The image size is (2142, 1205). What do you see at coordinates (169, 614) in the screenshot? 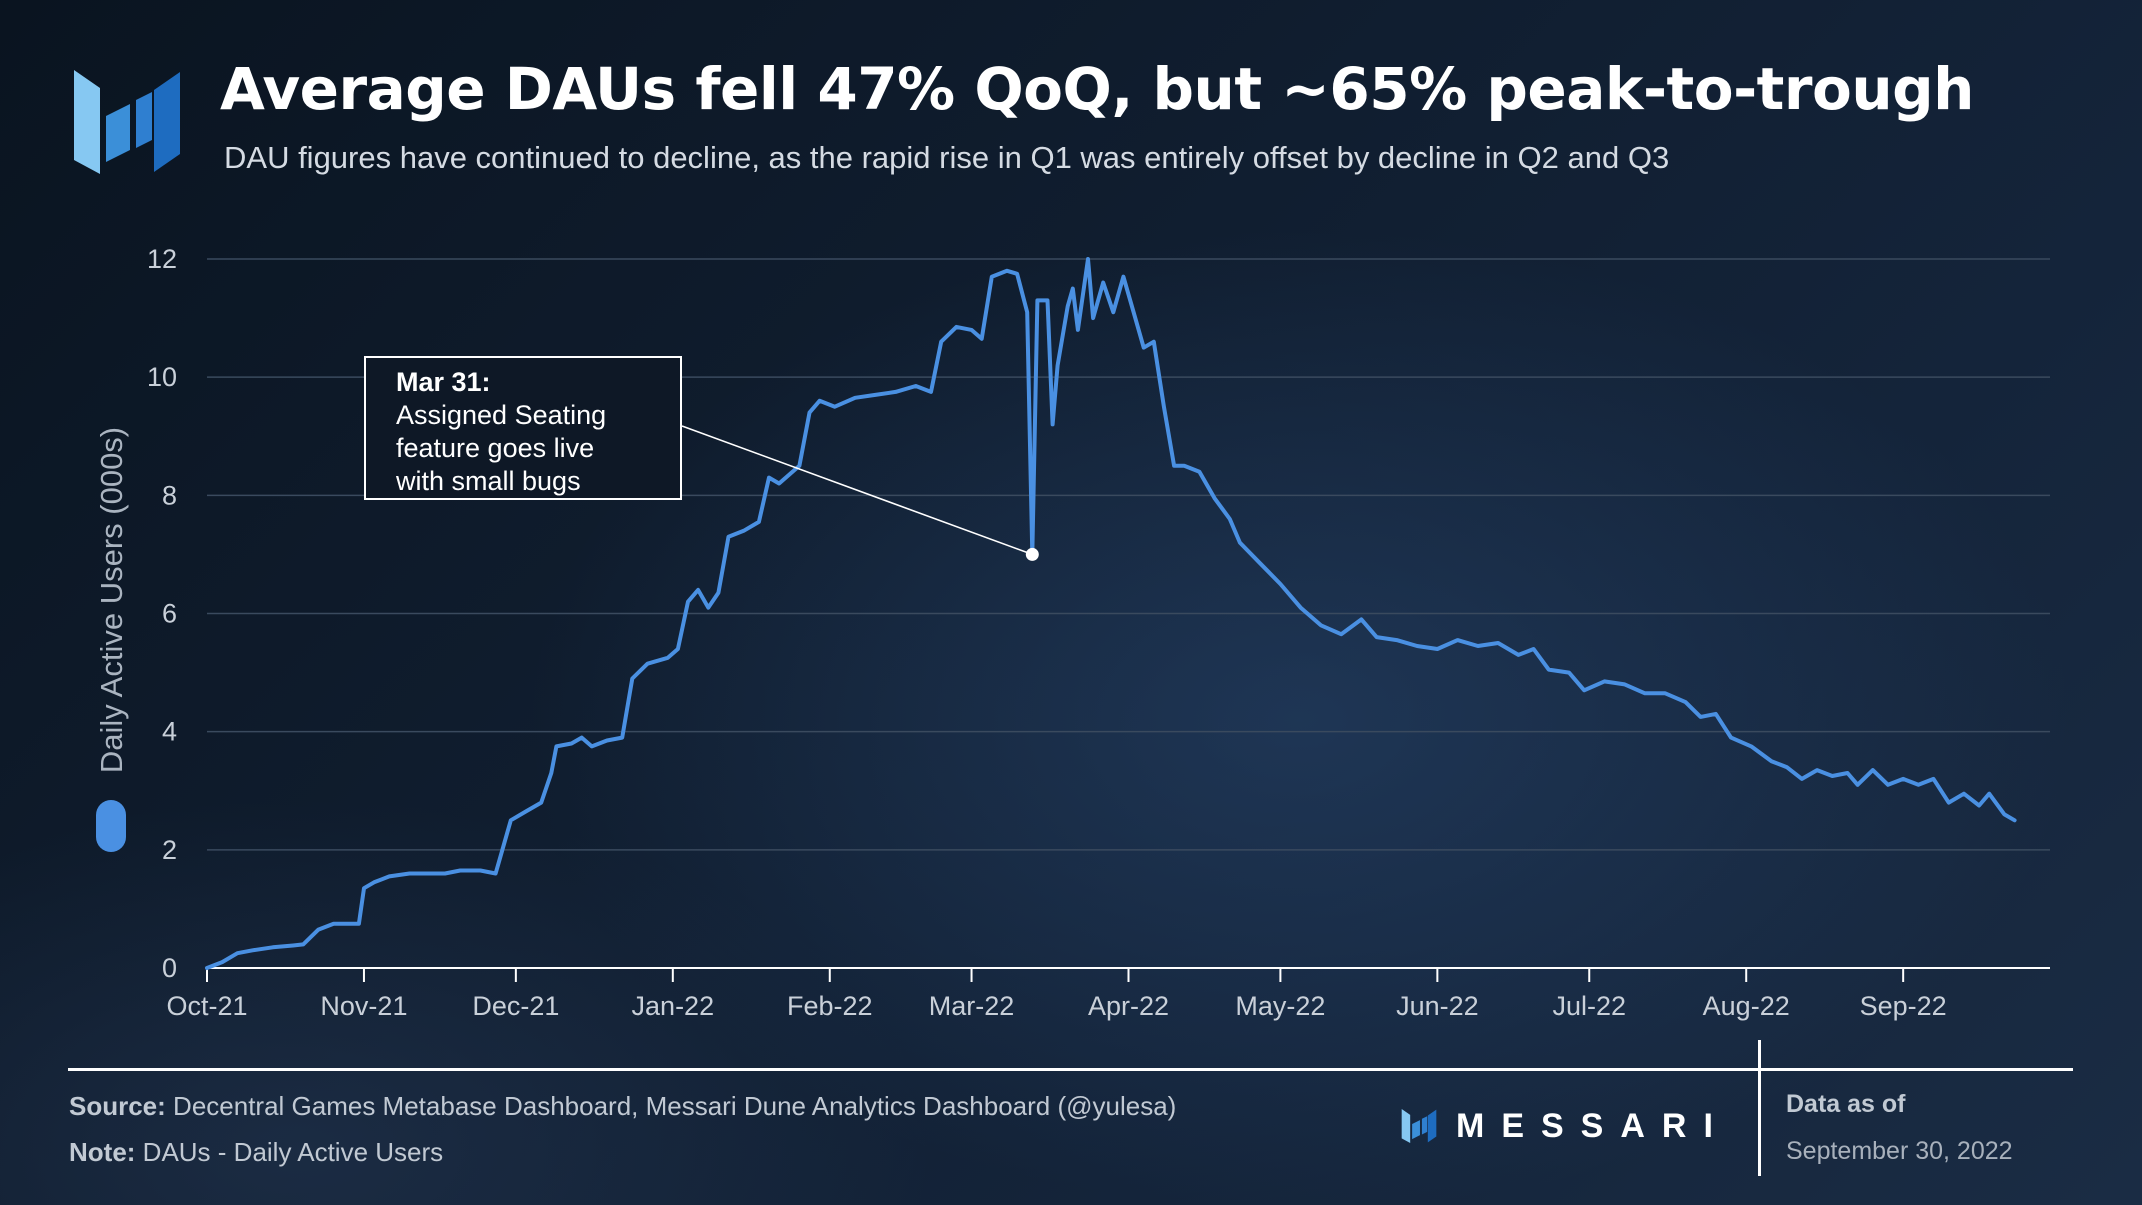
I see `y-tick-label: 6` at bounding box center [169, 614].